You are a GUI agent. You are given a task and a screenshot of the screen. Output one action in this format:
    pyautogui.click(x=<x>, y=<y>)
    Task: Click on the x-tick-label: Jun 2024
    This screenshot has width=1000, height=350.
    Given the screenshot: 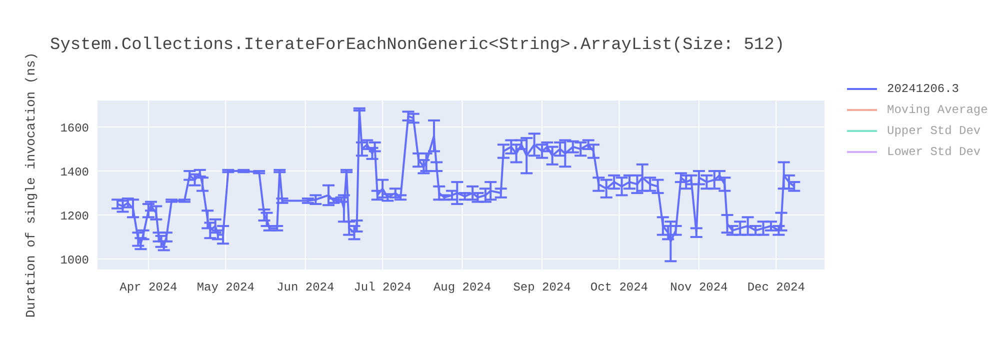 What is the action you would take?
    pyautogui.click(x=305, y=287)
    